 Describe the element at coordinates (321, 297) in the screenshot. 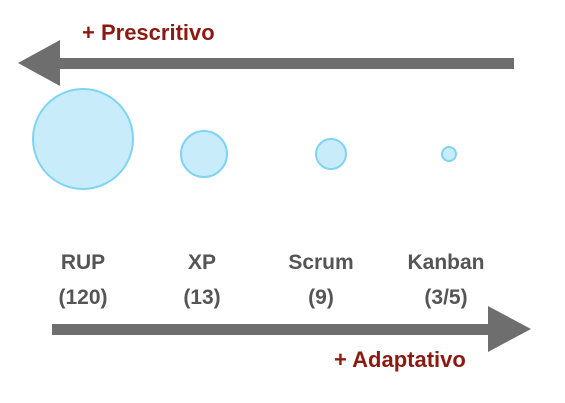

I see `method-count: (9)` at that location.